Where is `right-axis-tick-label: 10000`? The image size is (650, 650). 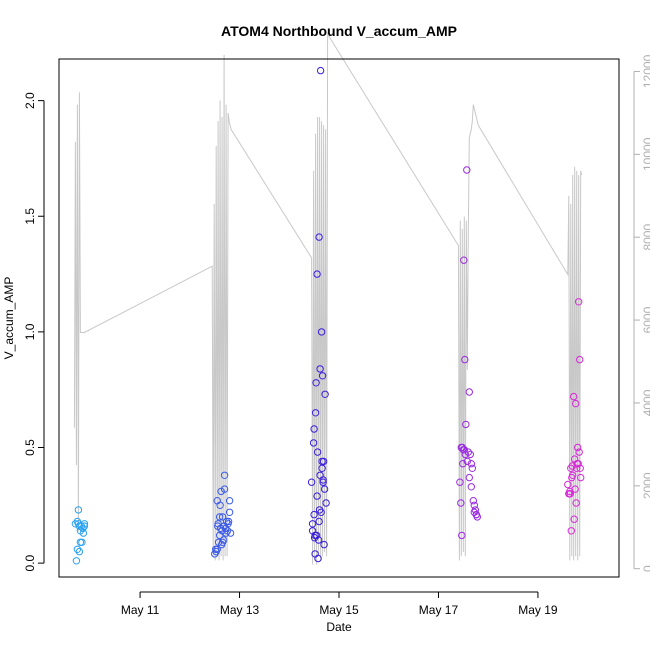 right-axis-tick-label: 10000 is located at coordinates (645, 154).